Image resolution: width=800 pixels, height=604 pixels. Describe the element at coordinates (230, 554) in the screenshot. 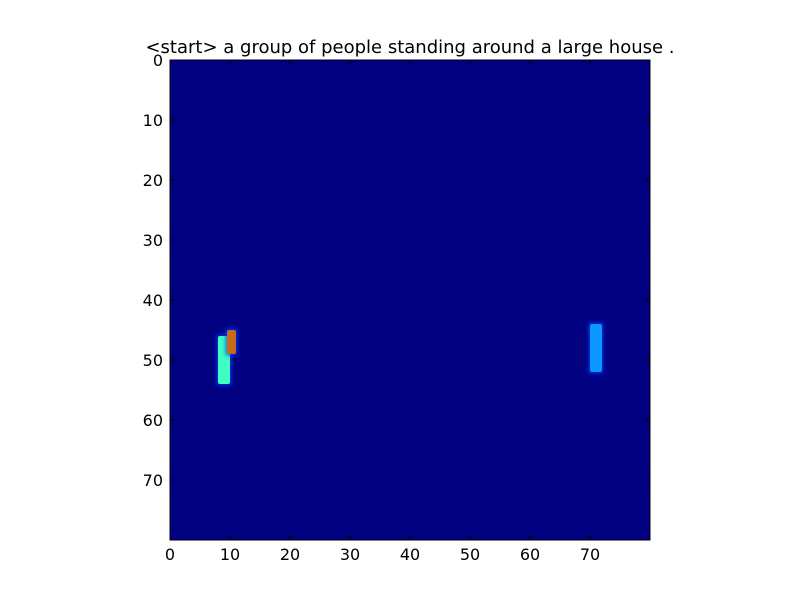

I see `x-tick-label: 10` at that location.